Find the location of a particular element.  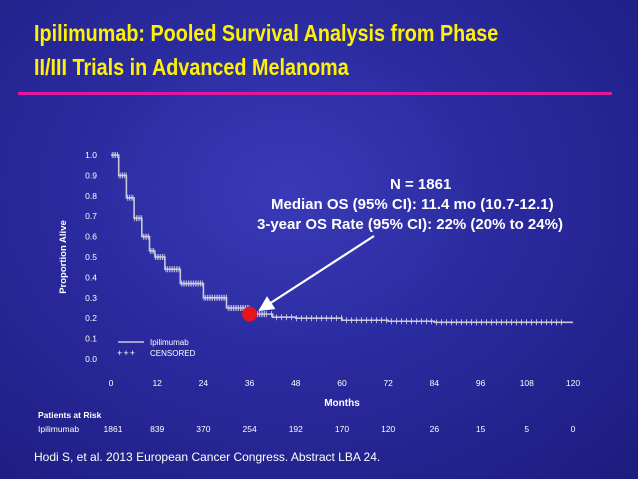

y-tick-label: 0.9 is located at coordinates (91, 175).